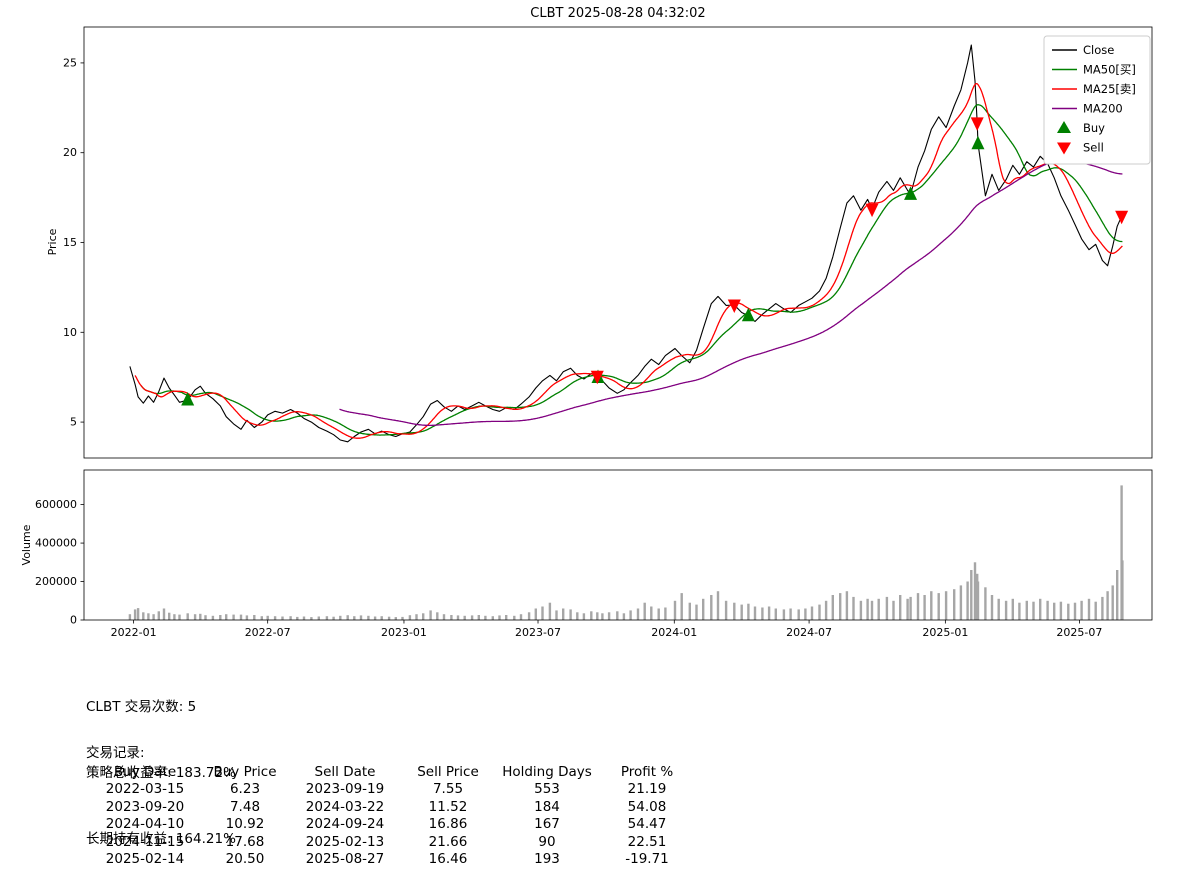  Describe the element at coordinates (404, 632) in the screenshot. I see `x-tick-label: 2023-01` at that location.